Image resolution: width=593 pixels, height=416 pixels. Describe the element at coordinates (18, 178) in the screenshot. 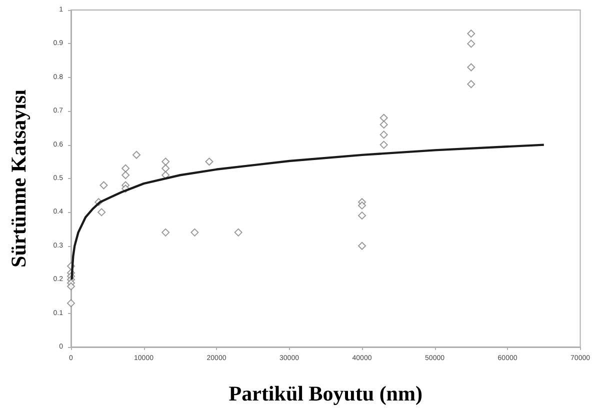

I see `y-axis-title: Sürtünme Katsayısı` at that location.